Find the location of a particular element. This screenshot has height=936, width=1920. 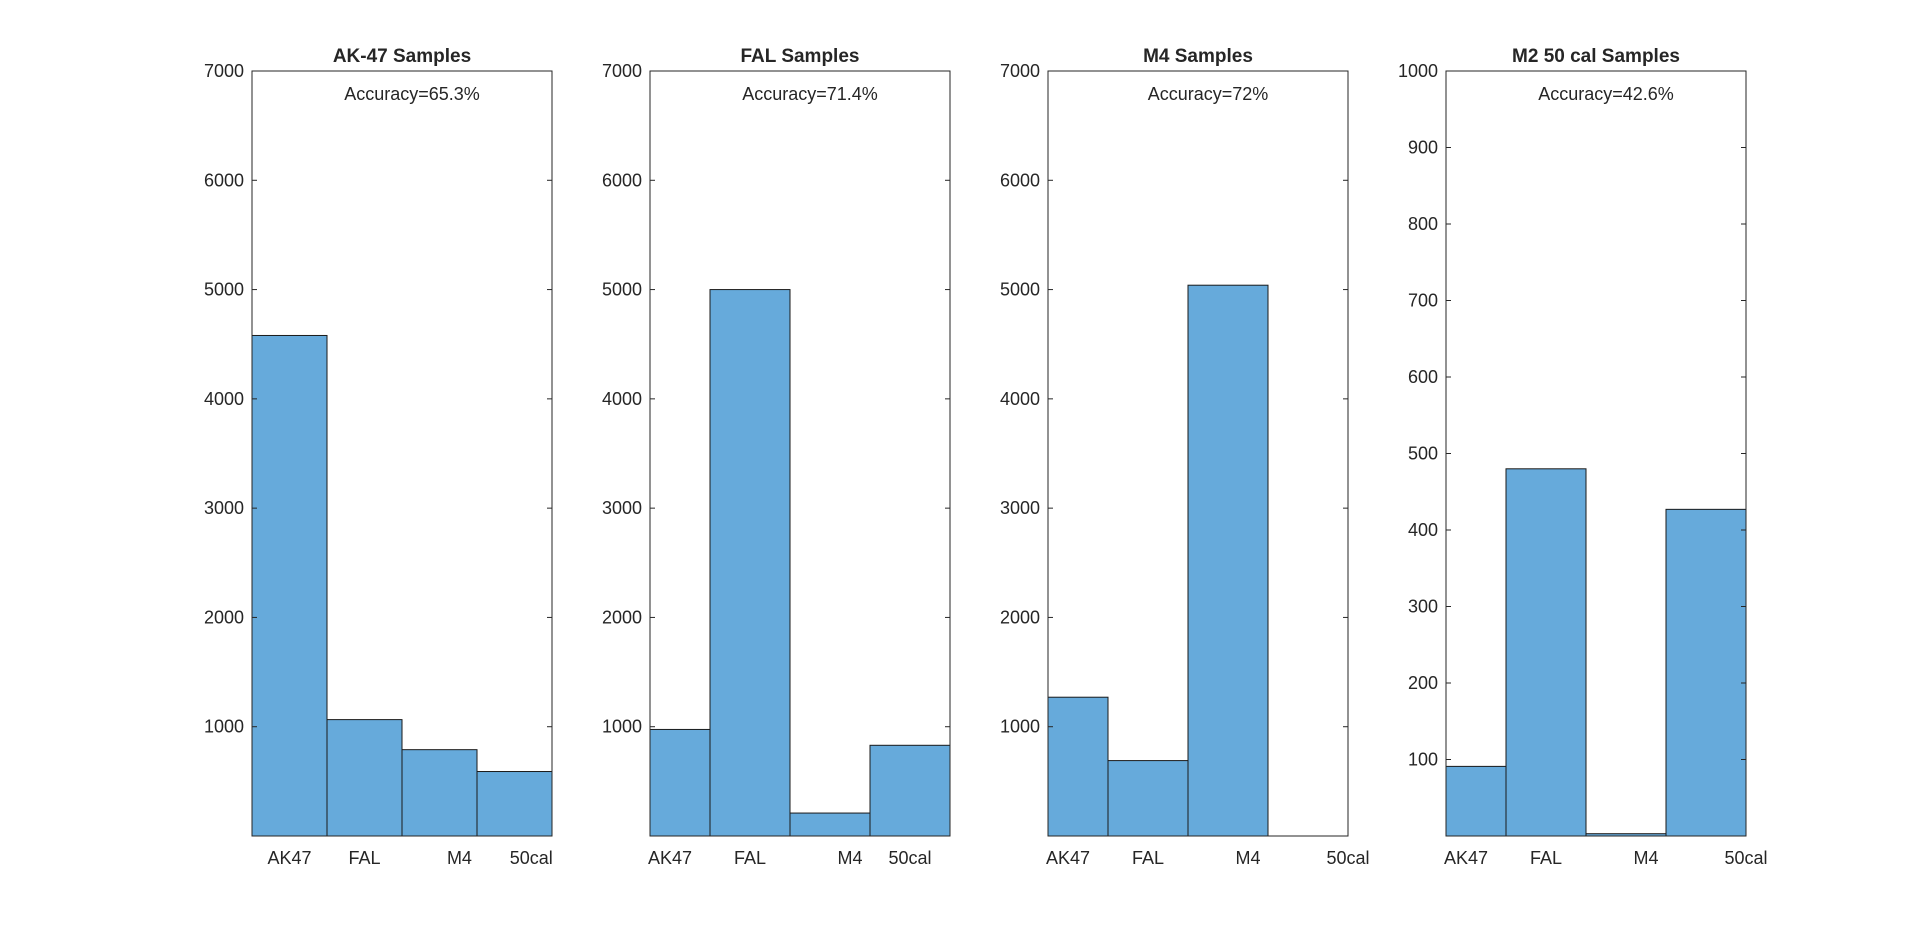

y-tick-label: 800 is located at coordinates (1423, 224).